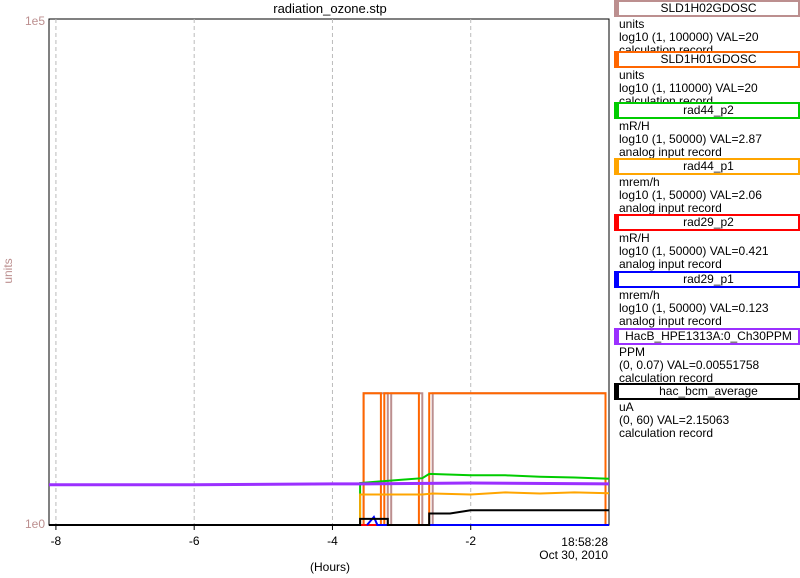 The image size is (800, 578). What do you see at coordinates (707, 391) in the screenshot?
I see `pv-name-button: hac_bcm_average` at bounding box center [707, 391].